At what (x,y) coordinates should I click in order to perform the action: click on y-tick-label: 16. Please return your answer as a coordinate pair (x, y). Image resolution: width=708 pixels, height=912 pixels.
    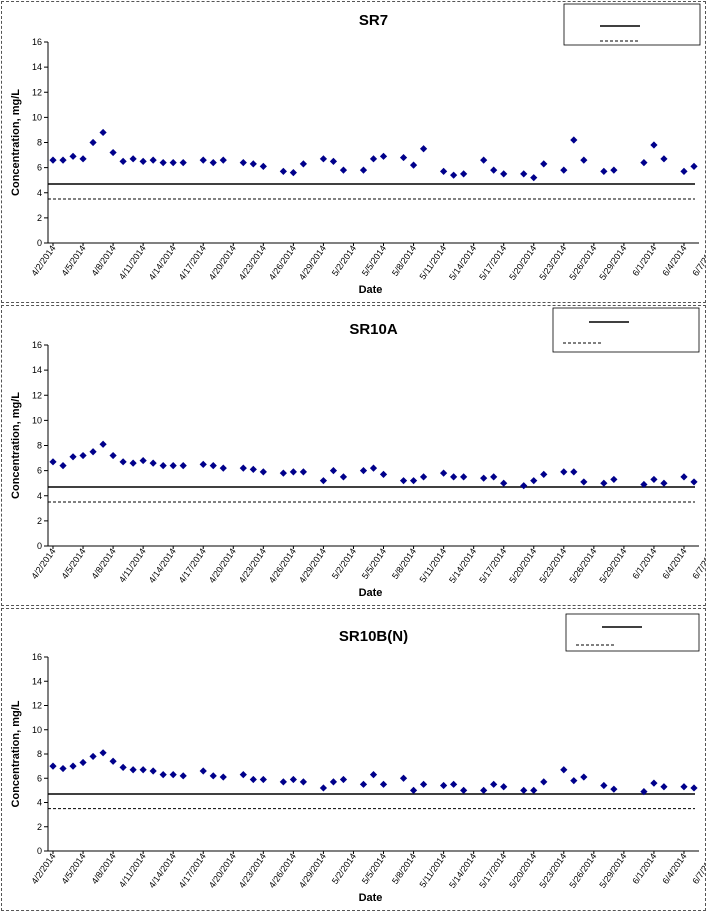
    Looking at the image, I should click on (37, 42).